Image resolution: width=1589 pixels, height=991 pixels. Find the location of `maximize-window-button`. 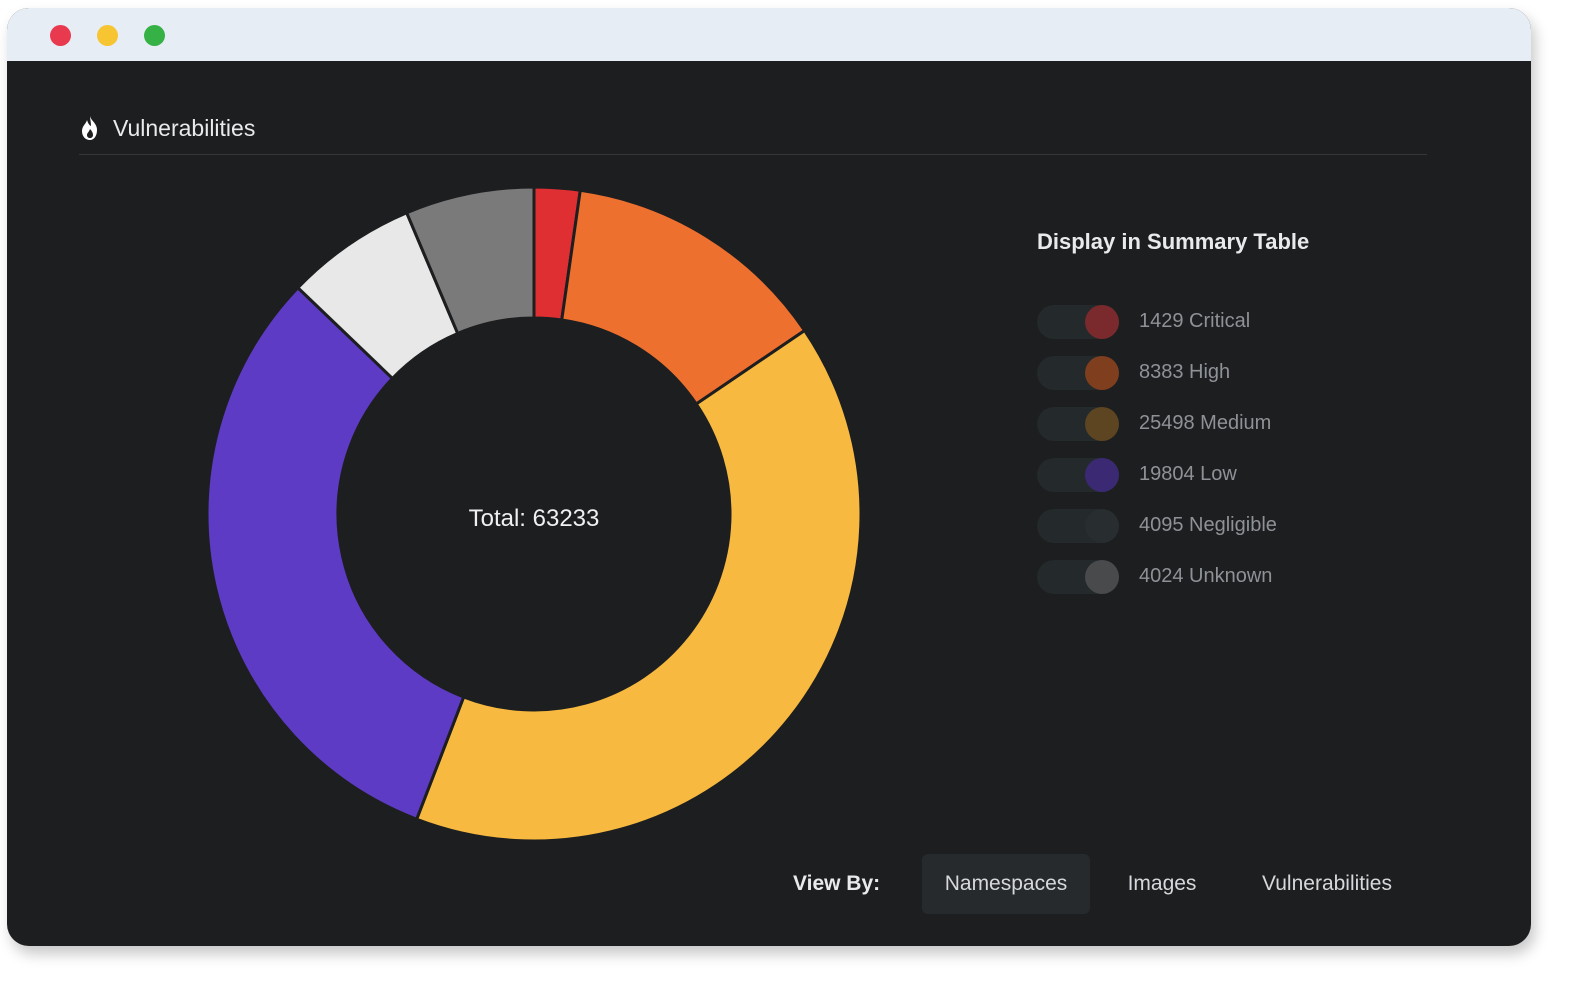

maximize-window-button is located at coordinates (154, 35).